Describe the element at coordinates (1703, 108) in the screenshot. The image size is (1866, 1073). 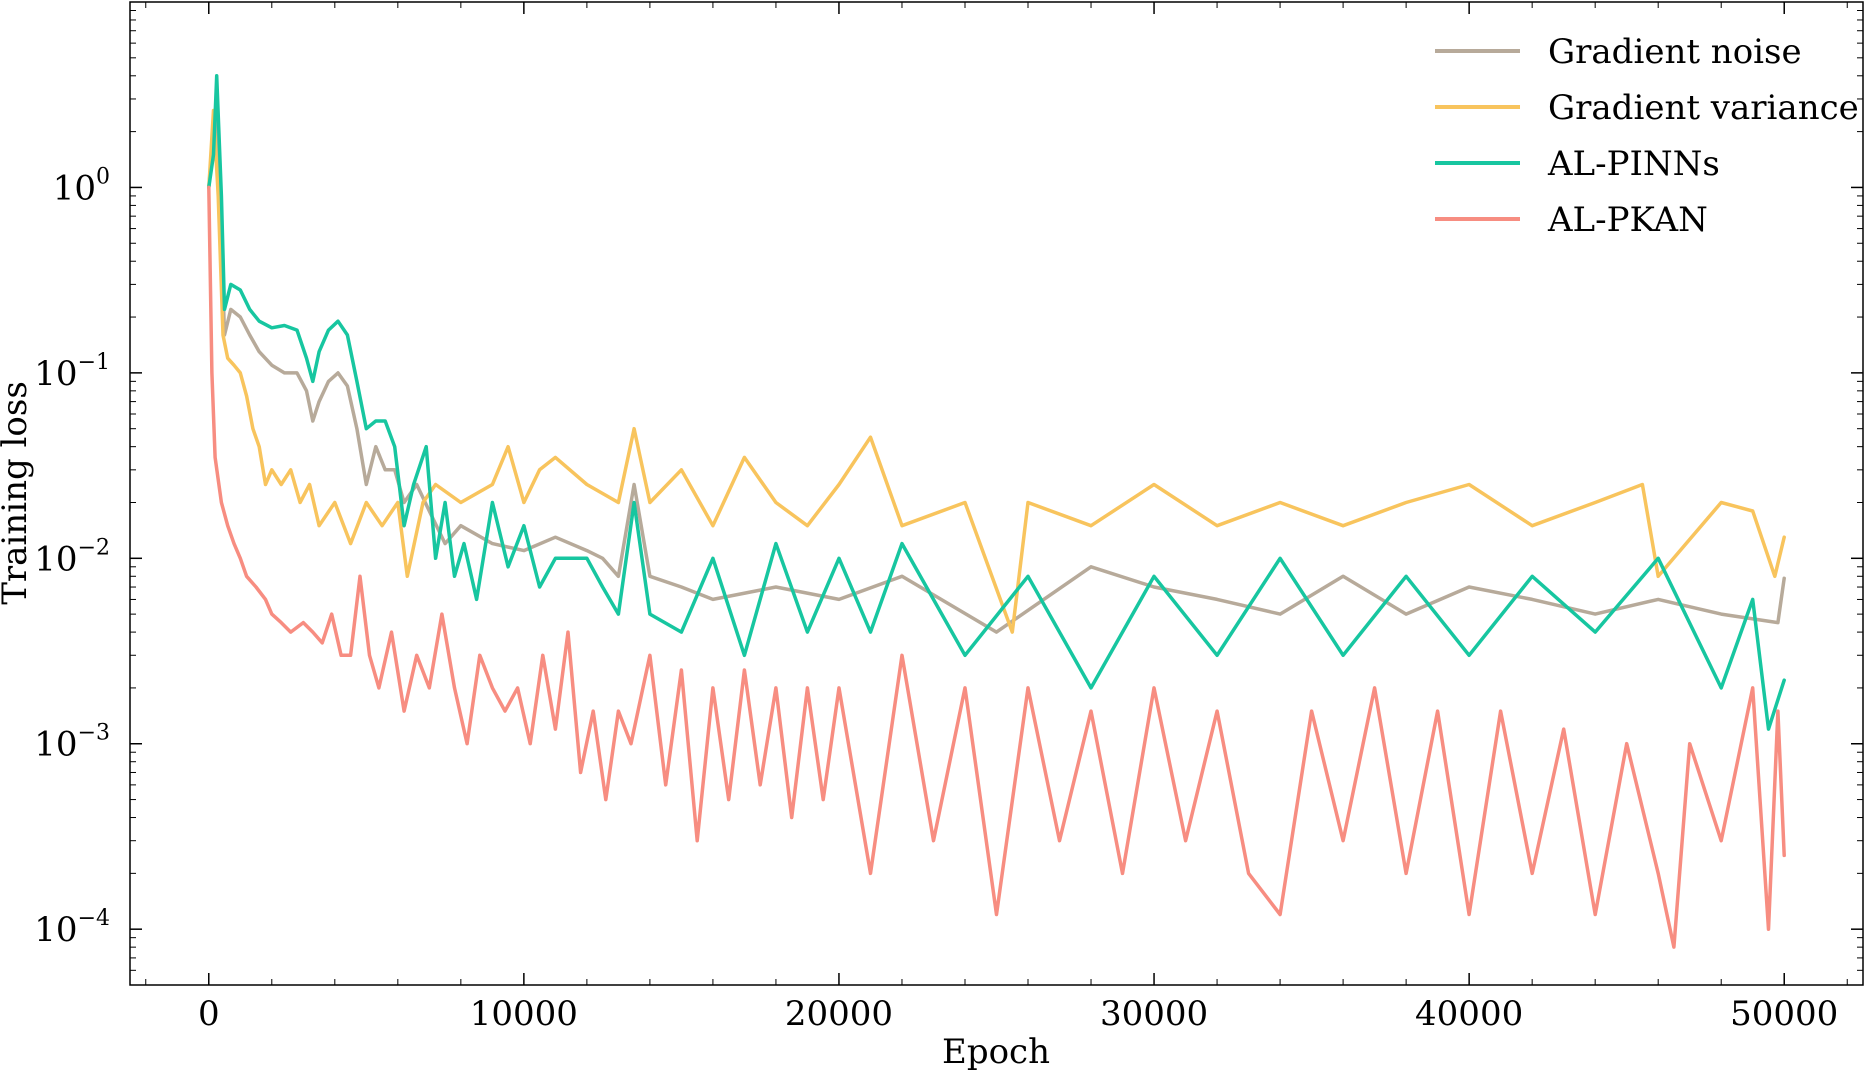
I see `legend-label-2: Gradient variance` at that location.